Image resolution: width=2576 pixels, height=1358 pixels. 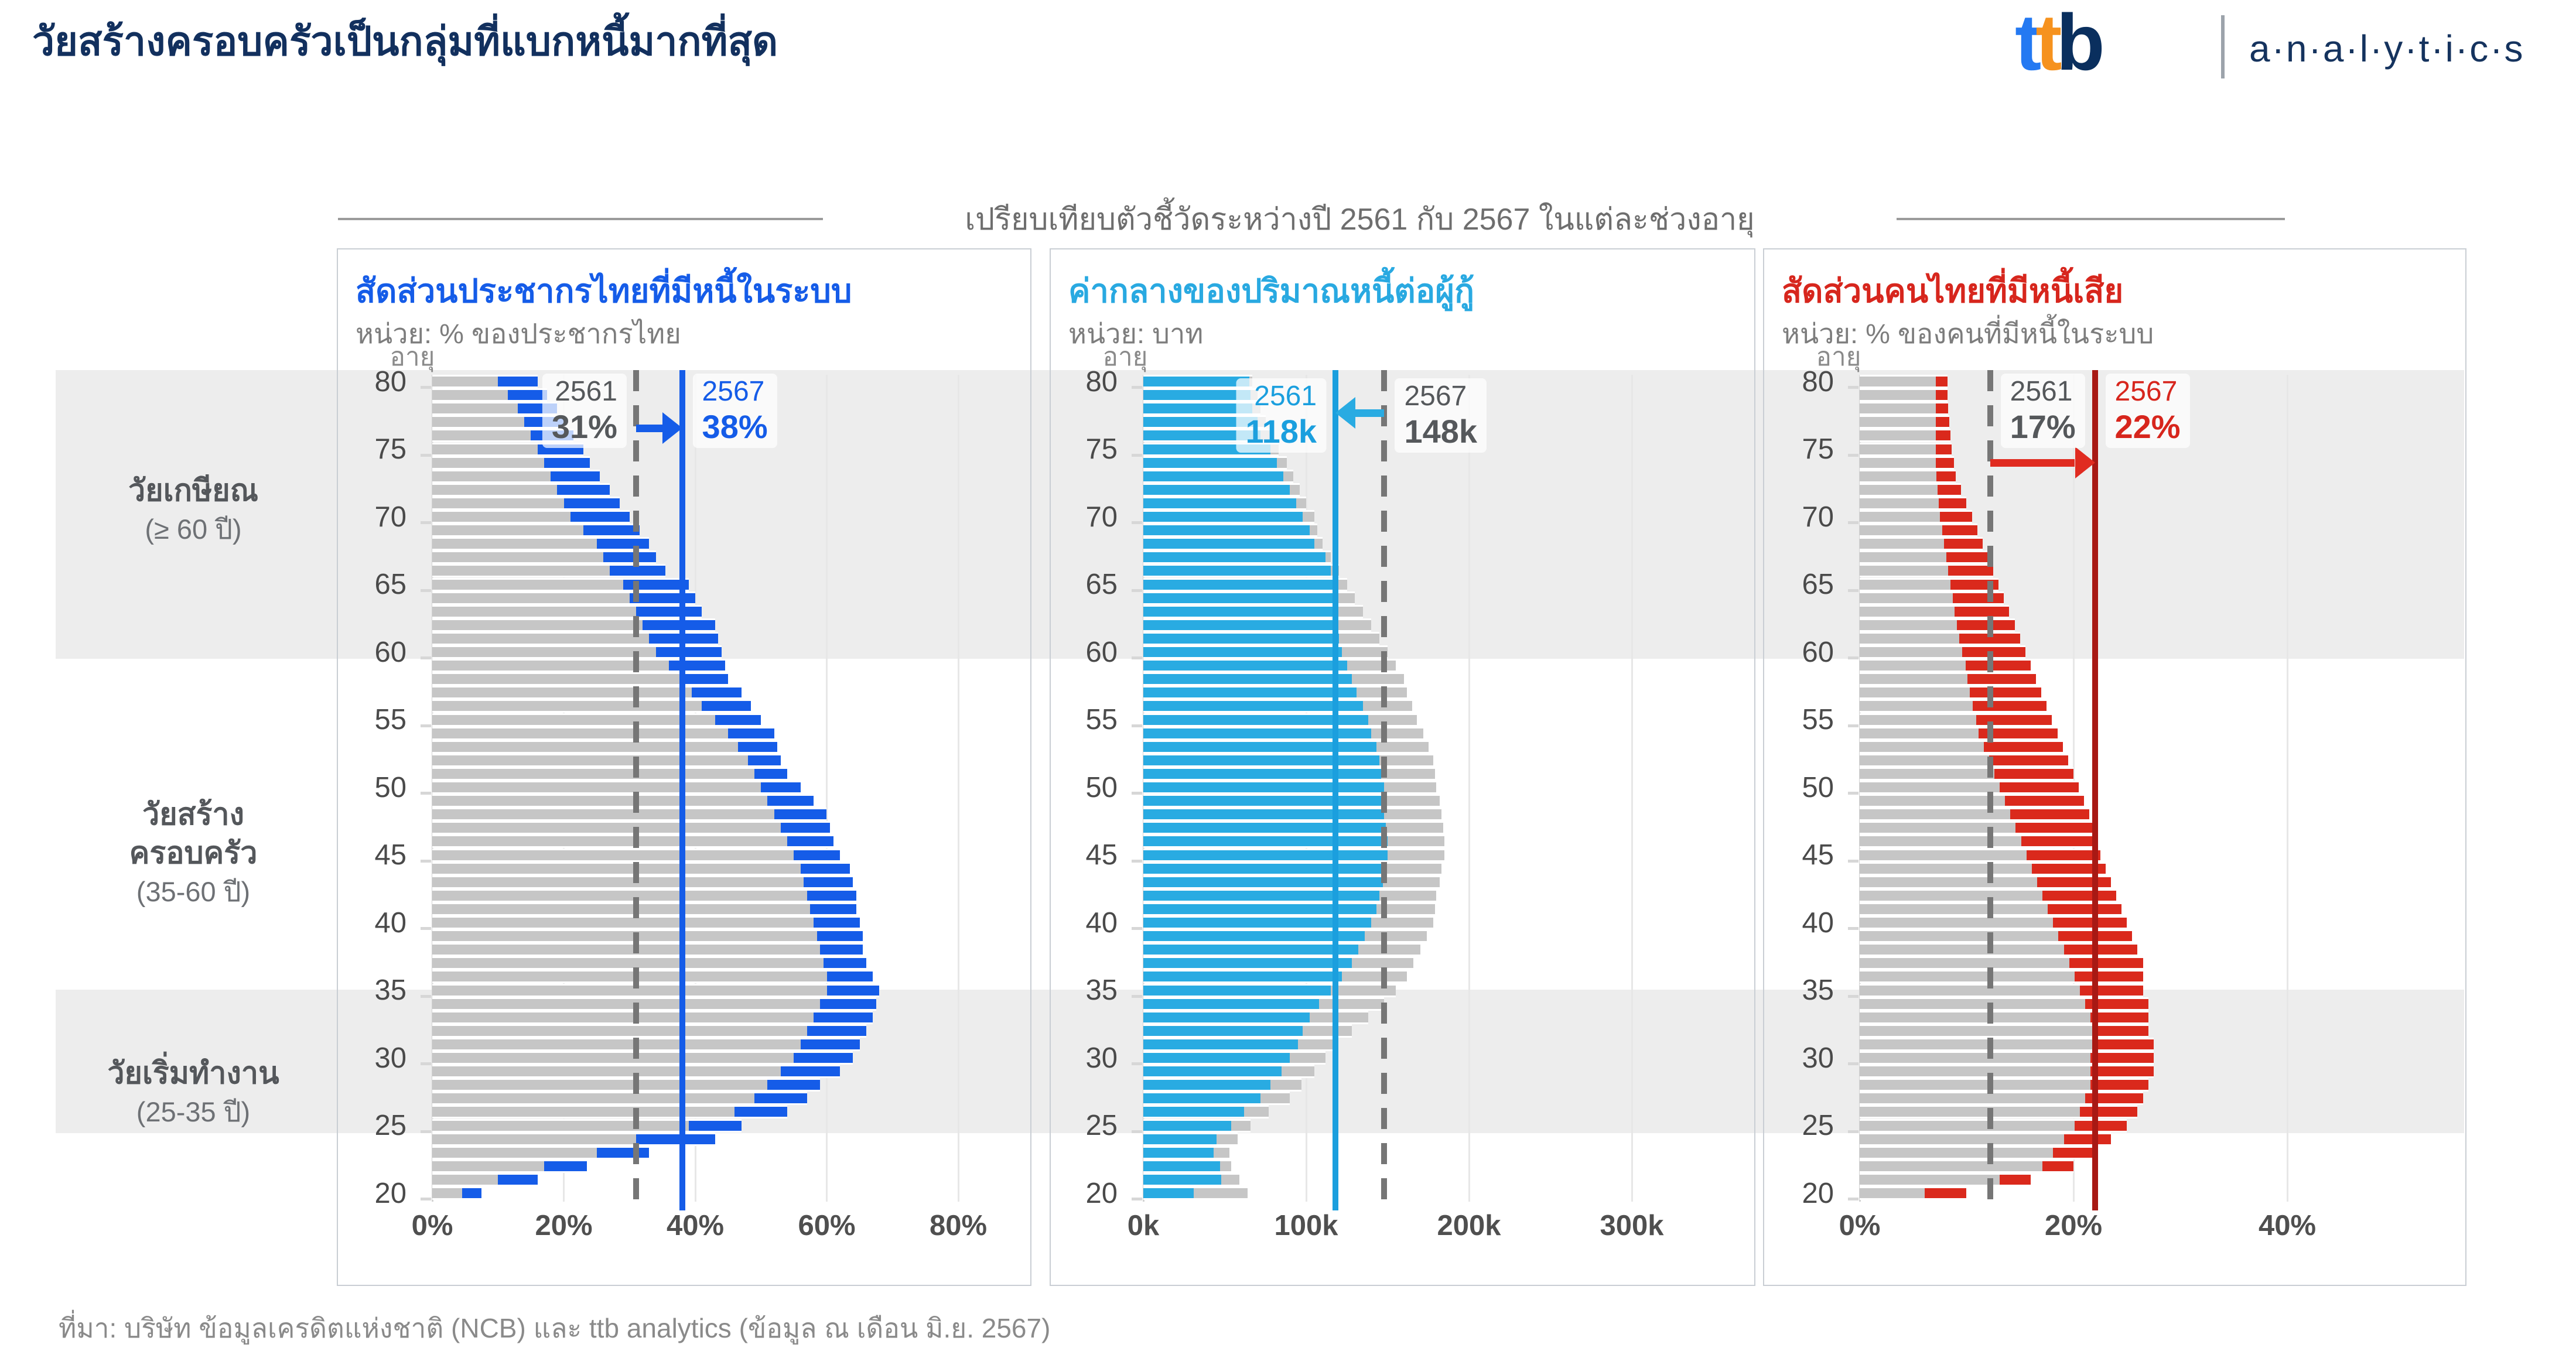 I want to click on age-tick-label: 40, so click(x=1102, y=923).